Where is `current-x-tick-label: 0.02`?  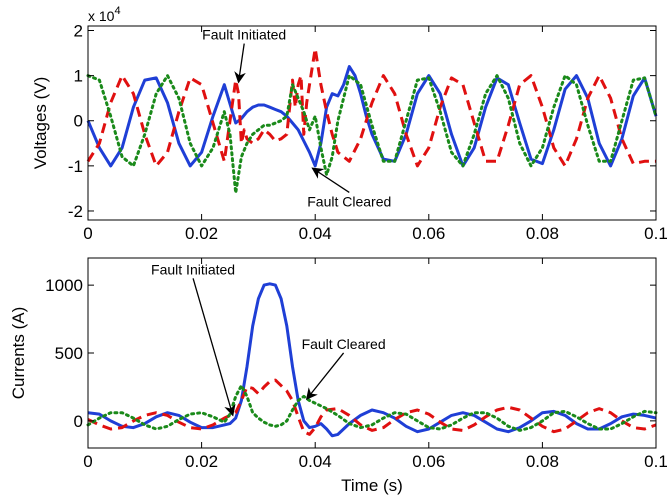
current-x-tick-label: 0.02 is located at coordinates (201, 461).